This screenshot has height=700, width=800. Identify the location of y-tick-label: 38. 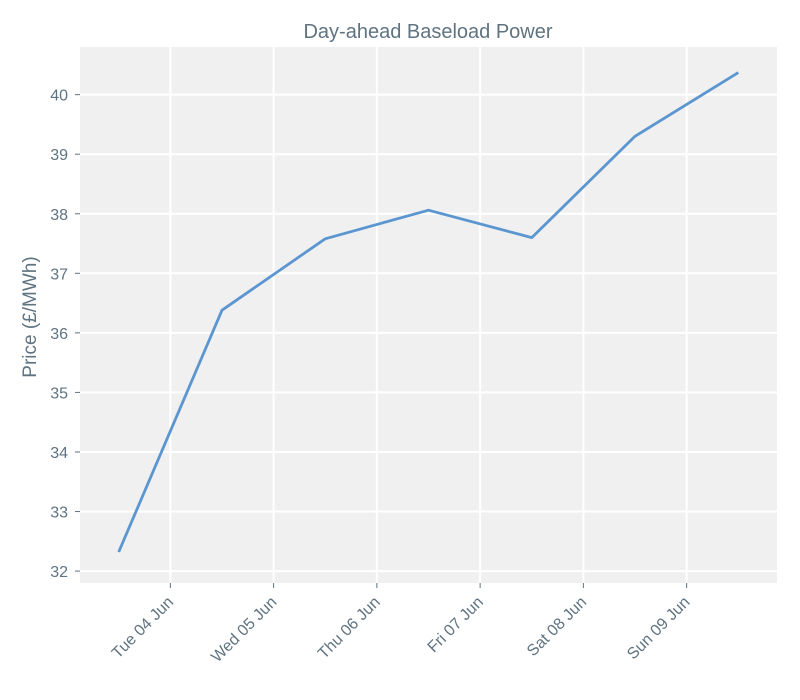
(59, 215).